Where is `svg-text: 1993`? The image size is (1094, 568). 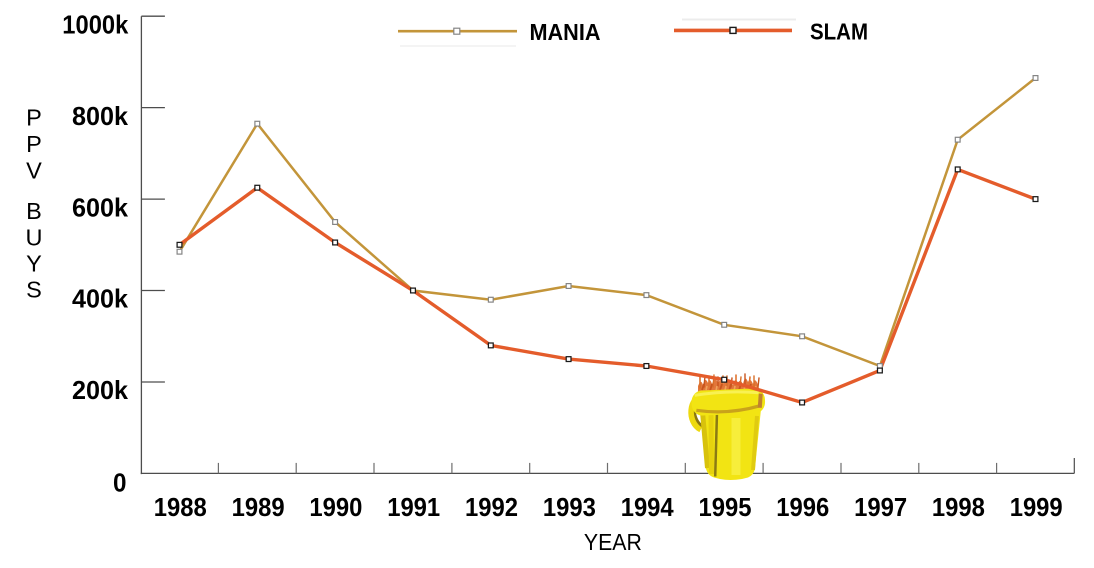 svg-text: 1993 is located at coordinates (569, 507).